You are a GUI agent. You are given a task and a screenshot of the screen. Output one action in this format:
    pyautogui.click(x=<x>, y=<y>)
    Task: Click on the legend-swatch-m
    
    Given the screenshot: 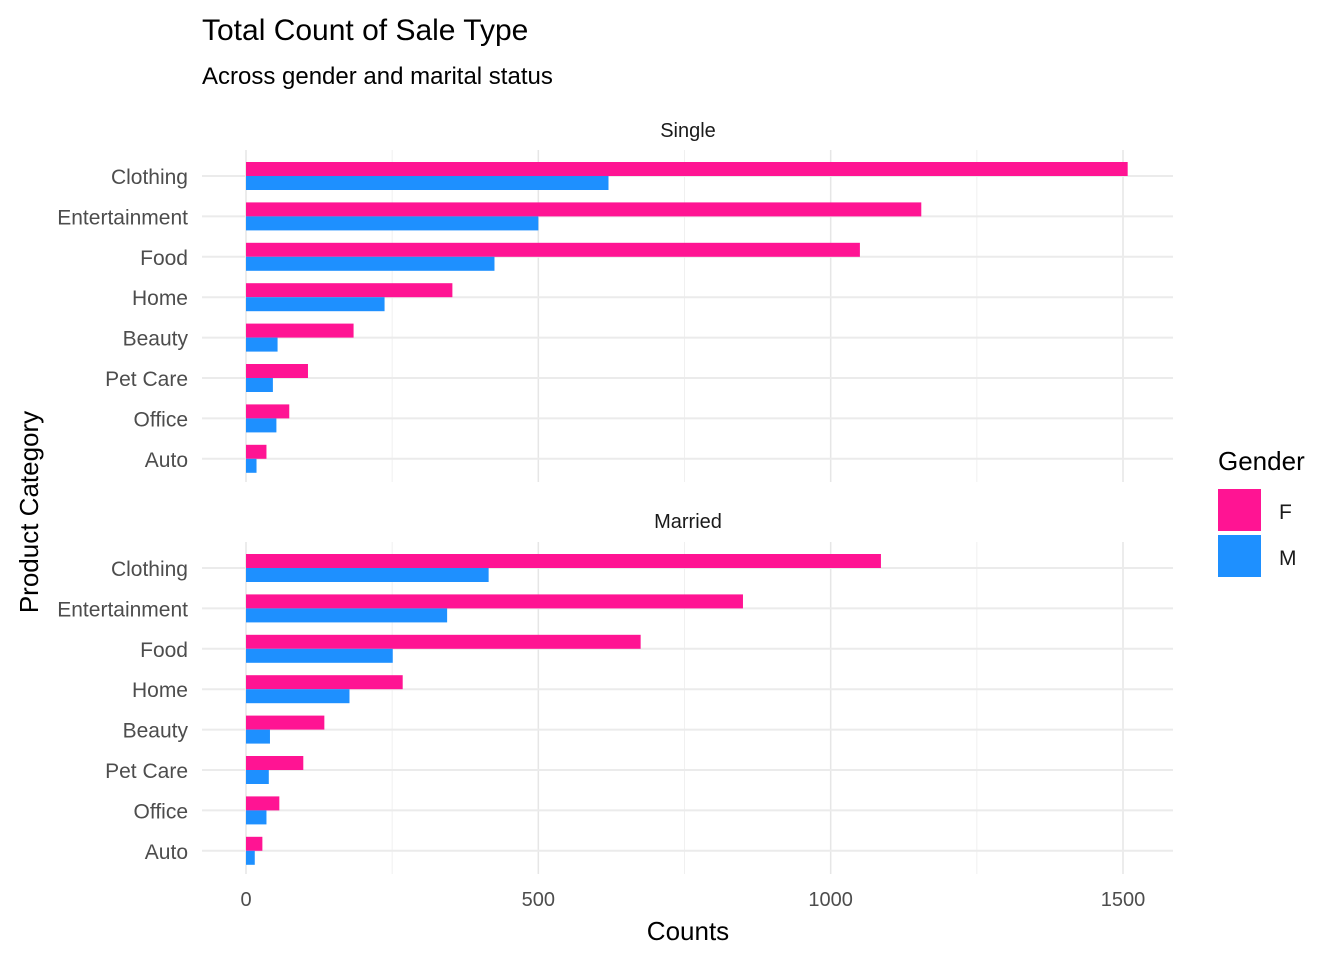 What is the action you would take?
    pyautogui.click(x=1239, y=556)
    